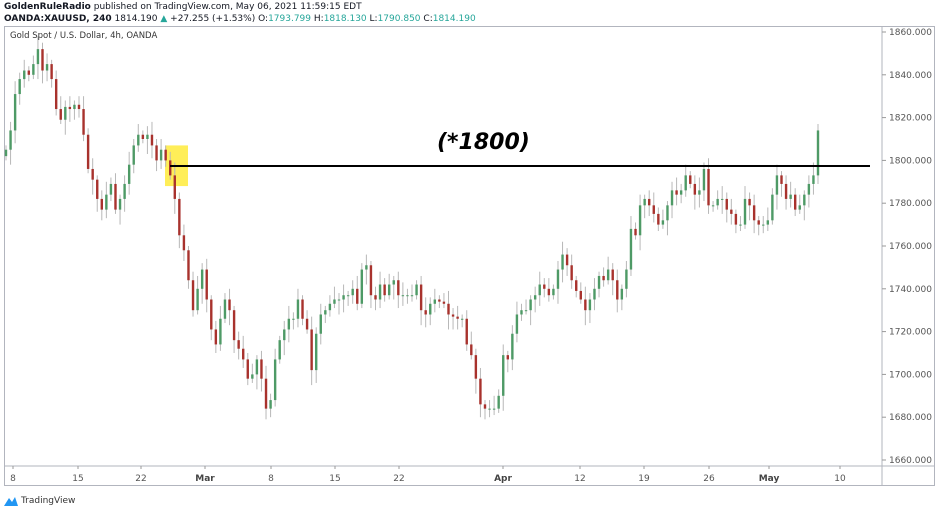 Image resolution: width=940 pixels, height=513 pixels. What do you see at coordinates (428, 19) in the screenshot?
I see `close-label: C:` at bounding box center [428, 19].